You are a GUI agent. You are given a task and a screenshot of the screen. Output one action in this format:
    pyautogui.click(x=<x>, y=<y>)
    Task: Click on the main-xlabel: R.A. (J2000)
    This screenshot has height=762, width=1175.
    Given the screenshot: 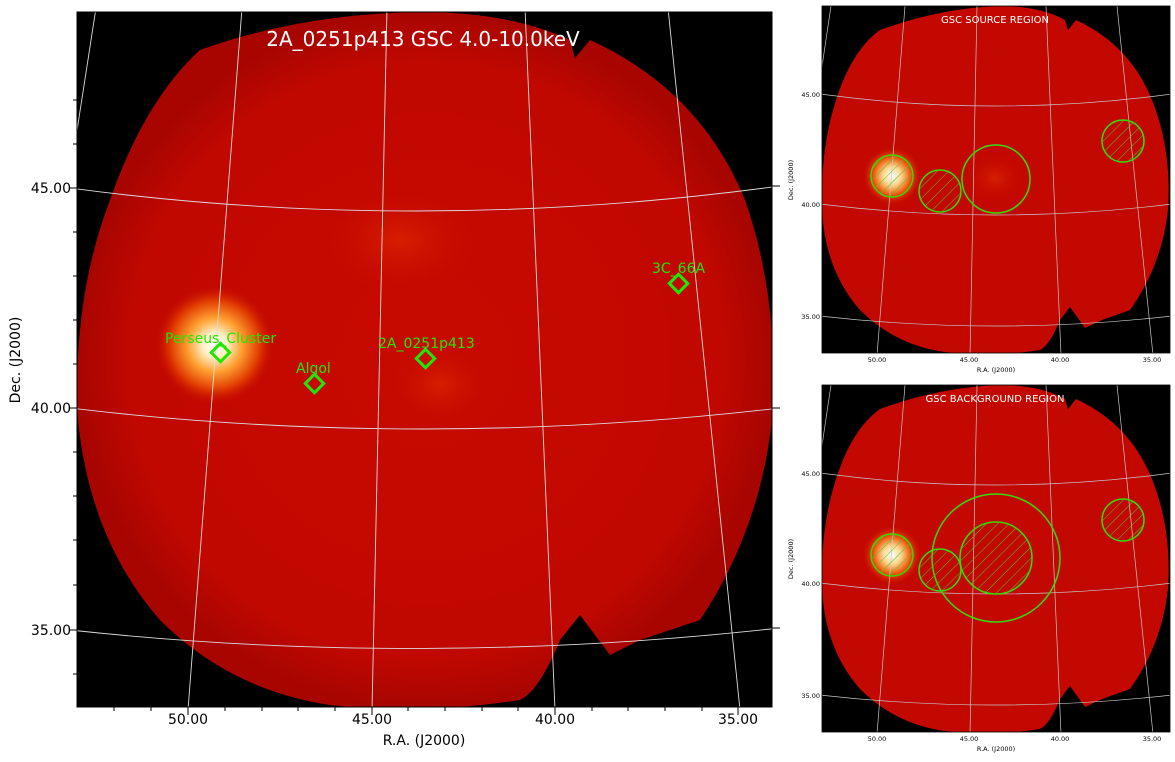 What is the action you would take?
    pyautogui.click(x=424, y=741)
    